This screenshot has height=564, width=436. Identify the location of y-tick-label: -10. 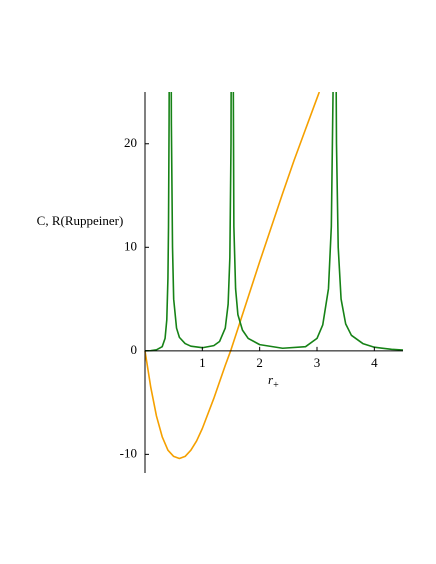
(128, 452).